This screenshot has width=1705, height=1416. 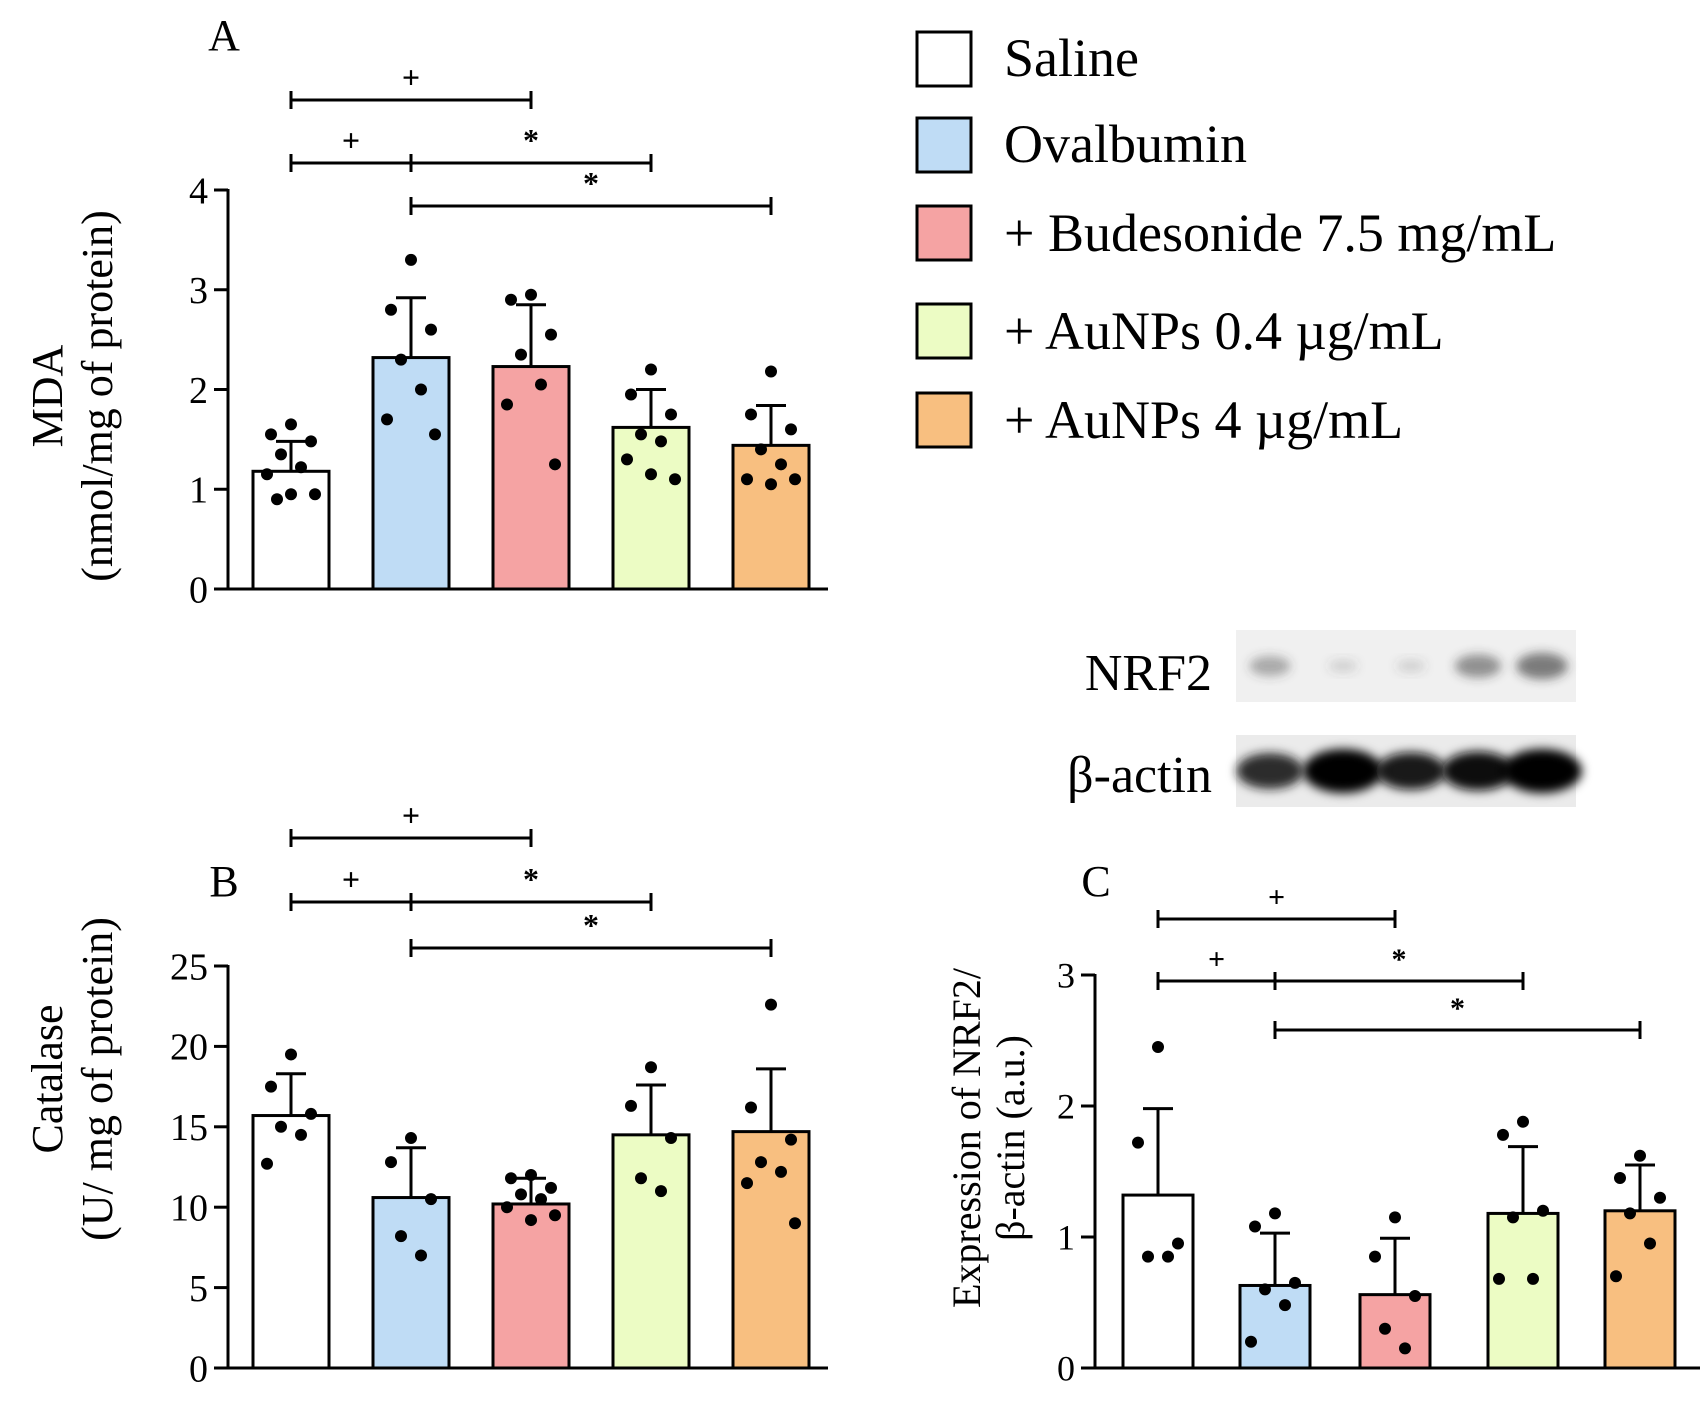 I want to click on y-tick-label: 15, so click(x=189, y=1128).